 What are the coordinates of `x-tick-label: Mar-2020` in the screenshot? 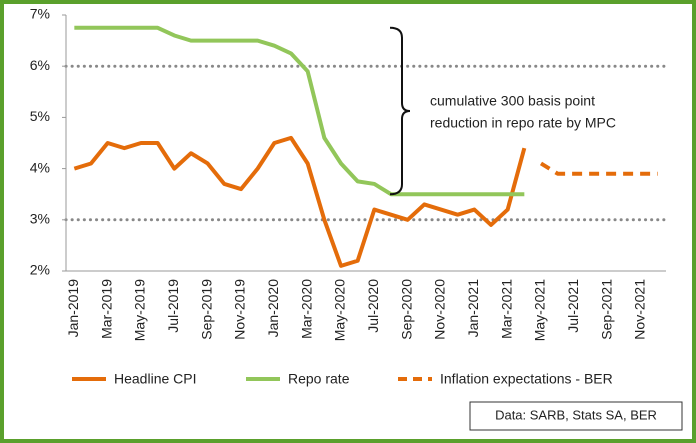 It's located at (306, 309).